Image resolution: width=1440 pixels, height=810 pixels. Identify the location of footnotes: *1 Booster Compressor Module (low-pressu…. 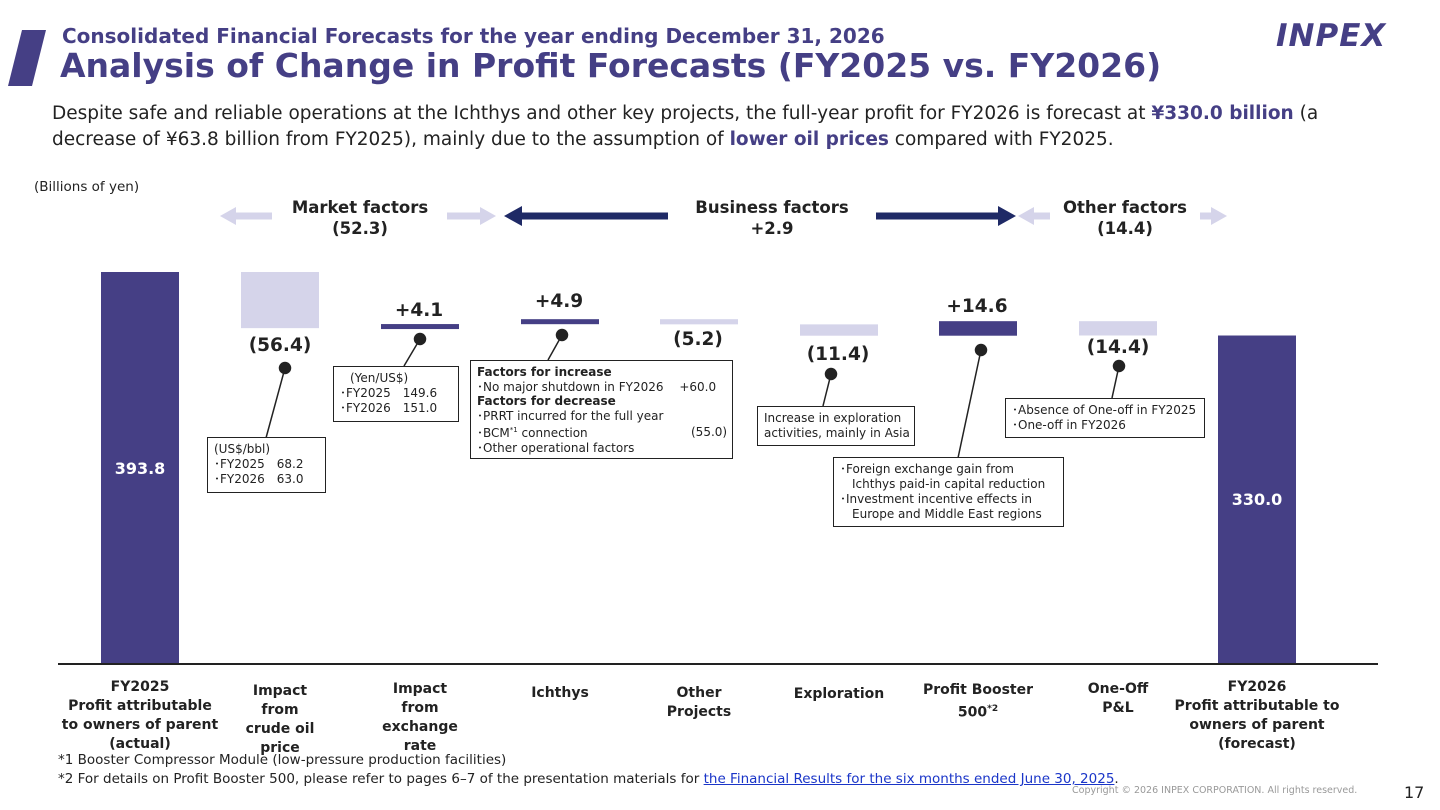
(588, 770).